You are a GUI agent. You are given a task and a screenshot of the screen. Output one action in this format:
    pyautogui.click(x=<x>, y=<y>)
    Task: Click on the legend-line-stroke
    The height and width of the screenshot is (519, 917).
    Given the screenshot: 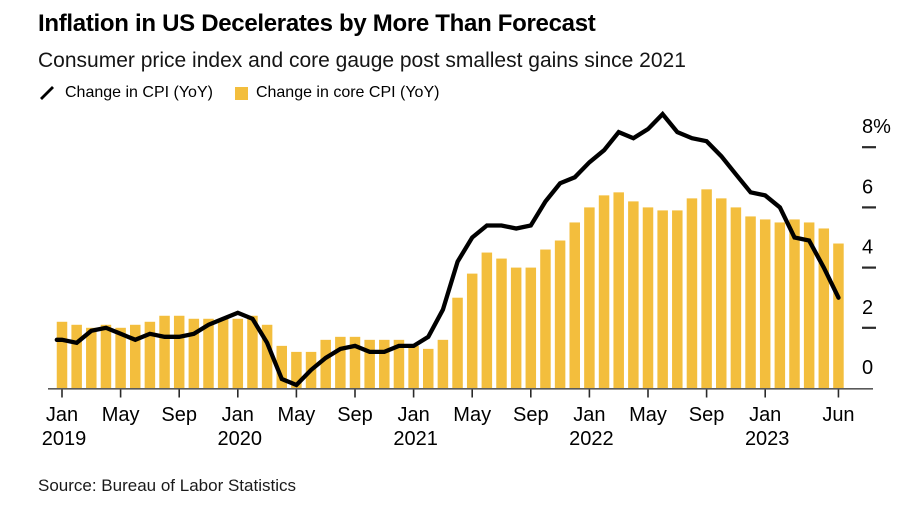 What is the action you would take?
    pyautogui.click(x=47, y=93)
    